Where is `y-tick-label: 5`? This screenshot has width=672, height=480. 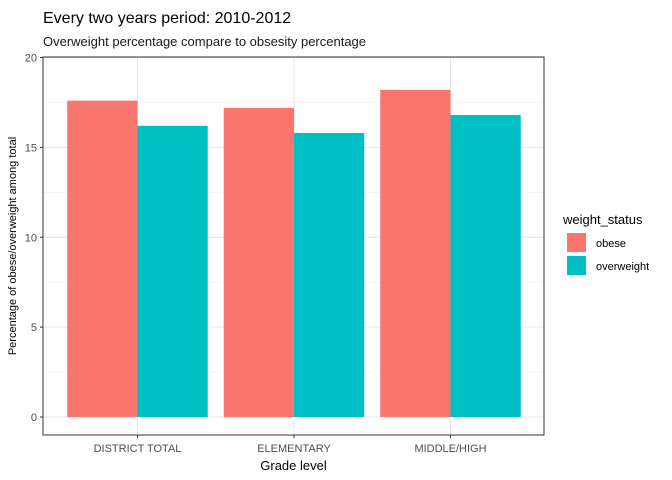
y-tick-label: 5 is located at coordinates (34, 328).